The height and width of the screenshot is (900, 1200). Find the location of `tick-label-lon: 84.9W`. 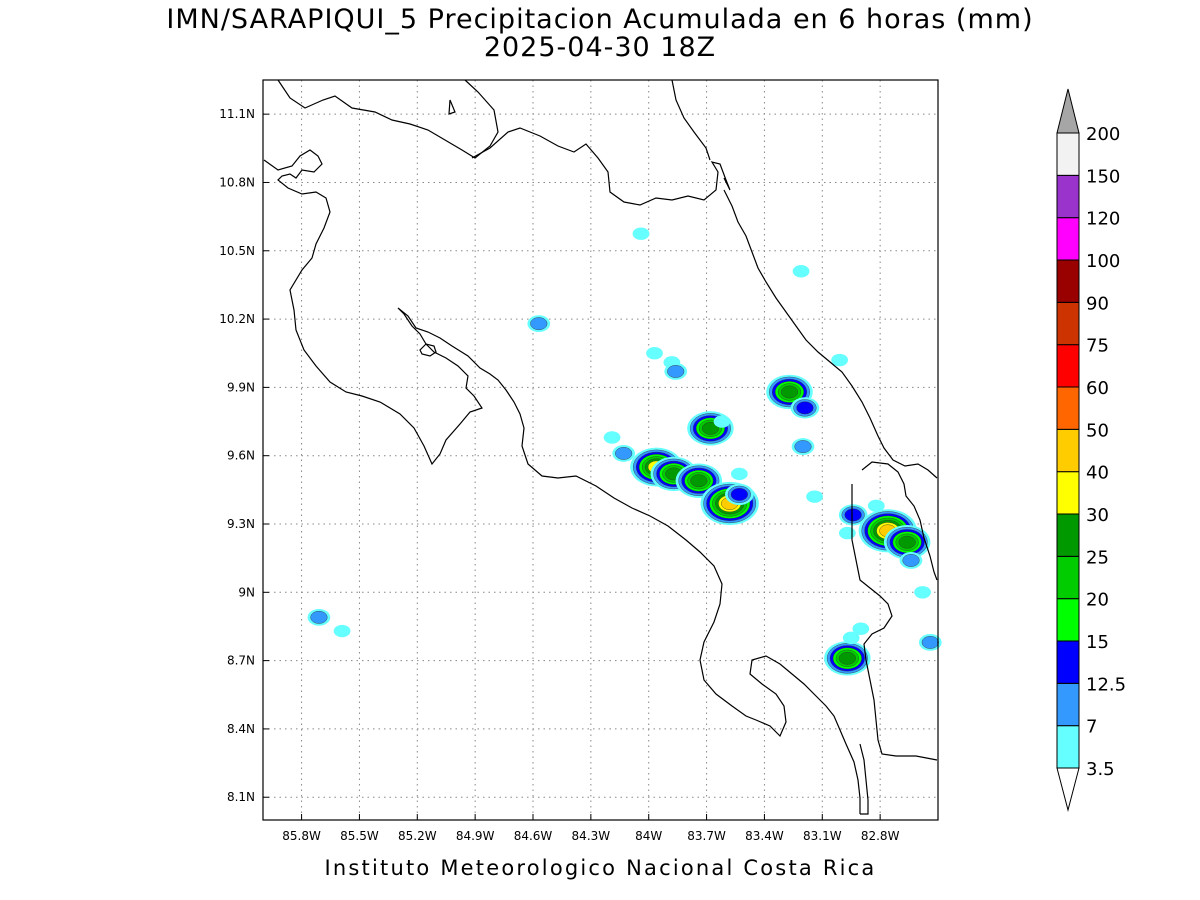

tick-label-lon: 84.9W is located at coordinates (475, 836).